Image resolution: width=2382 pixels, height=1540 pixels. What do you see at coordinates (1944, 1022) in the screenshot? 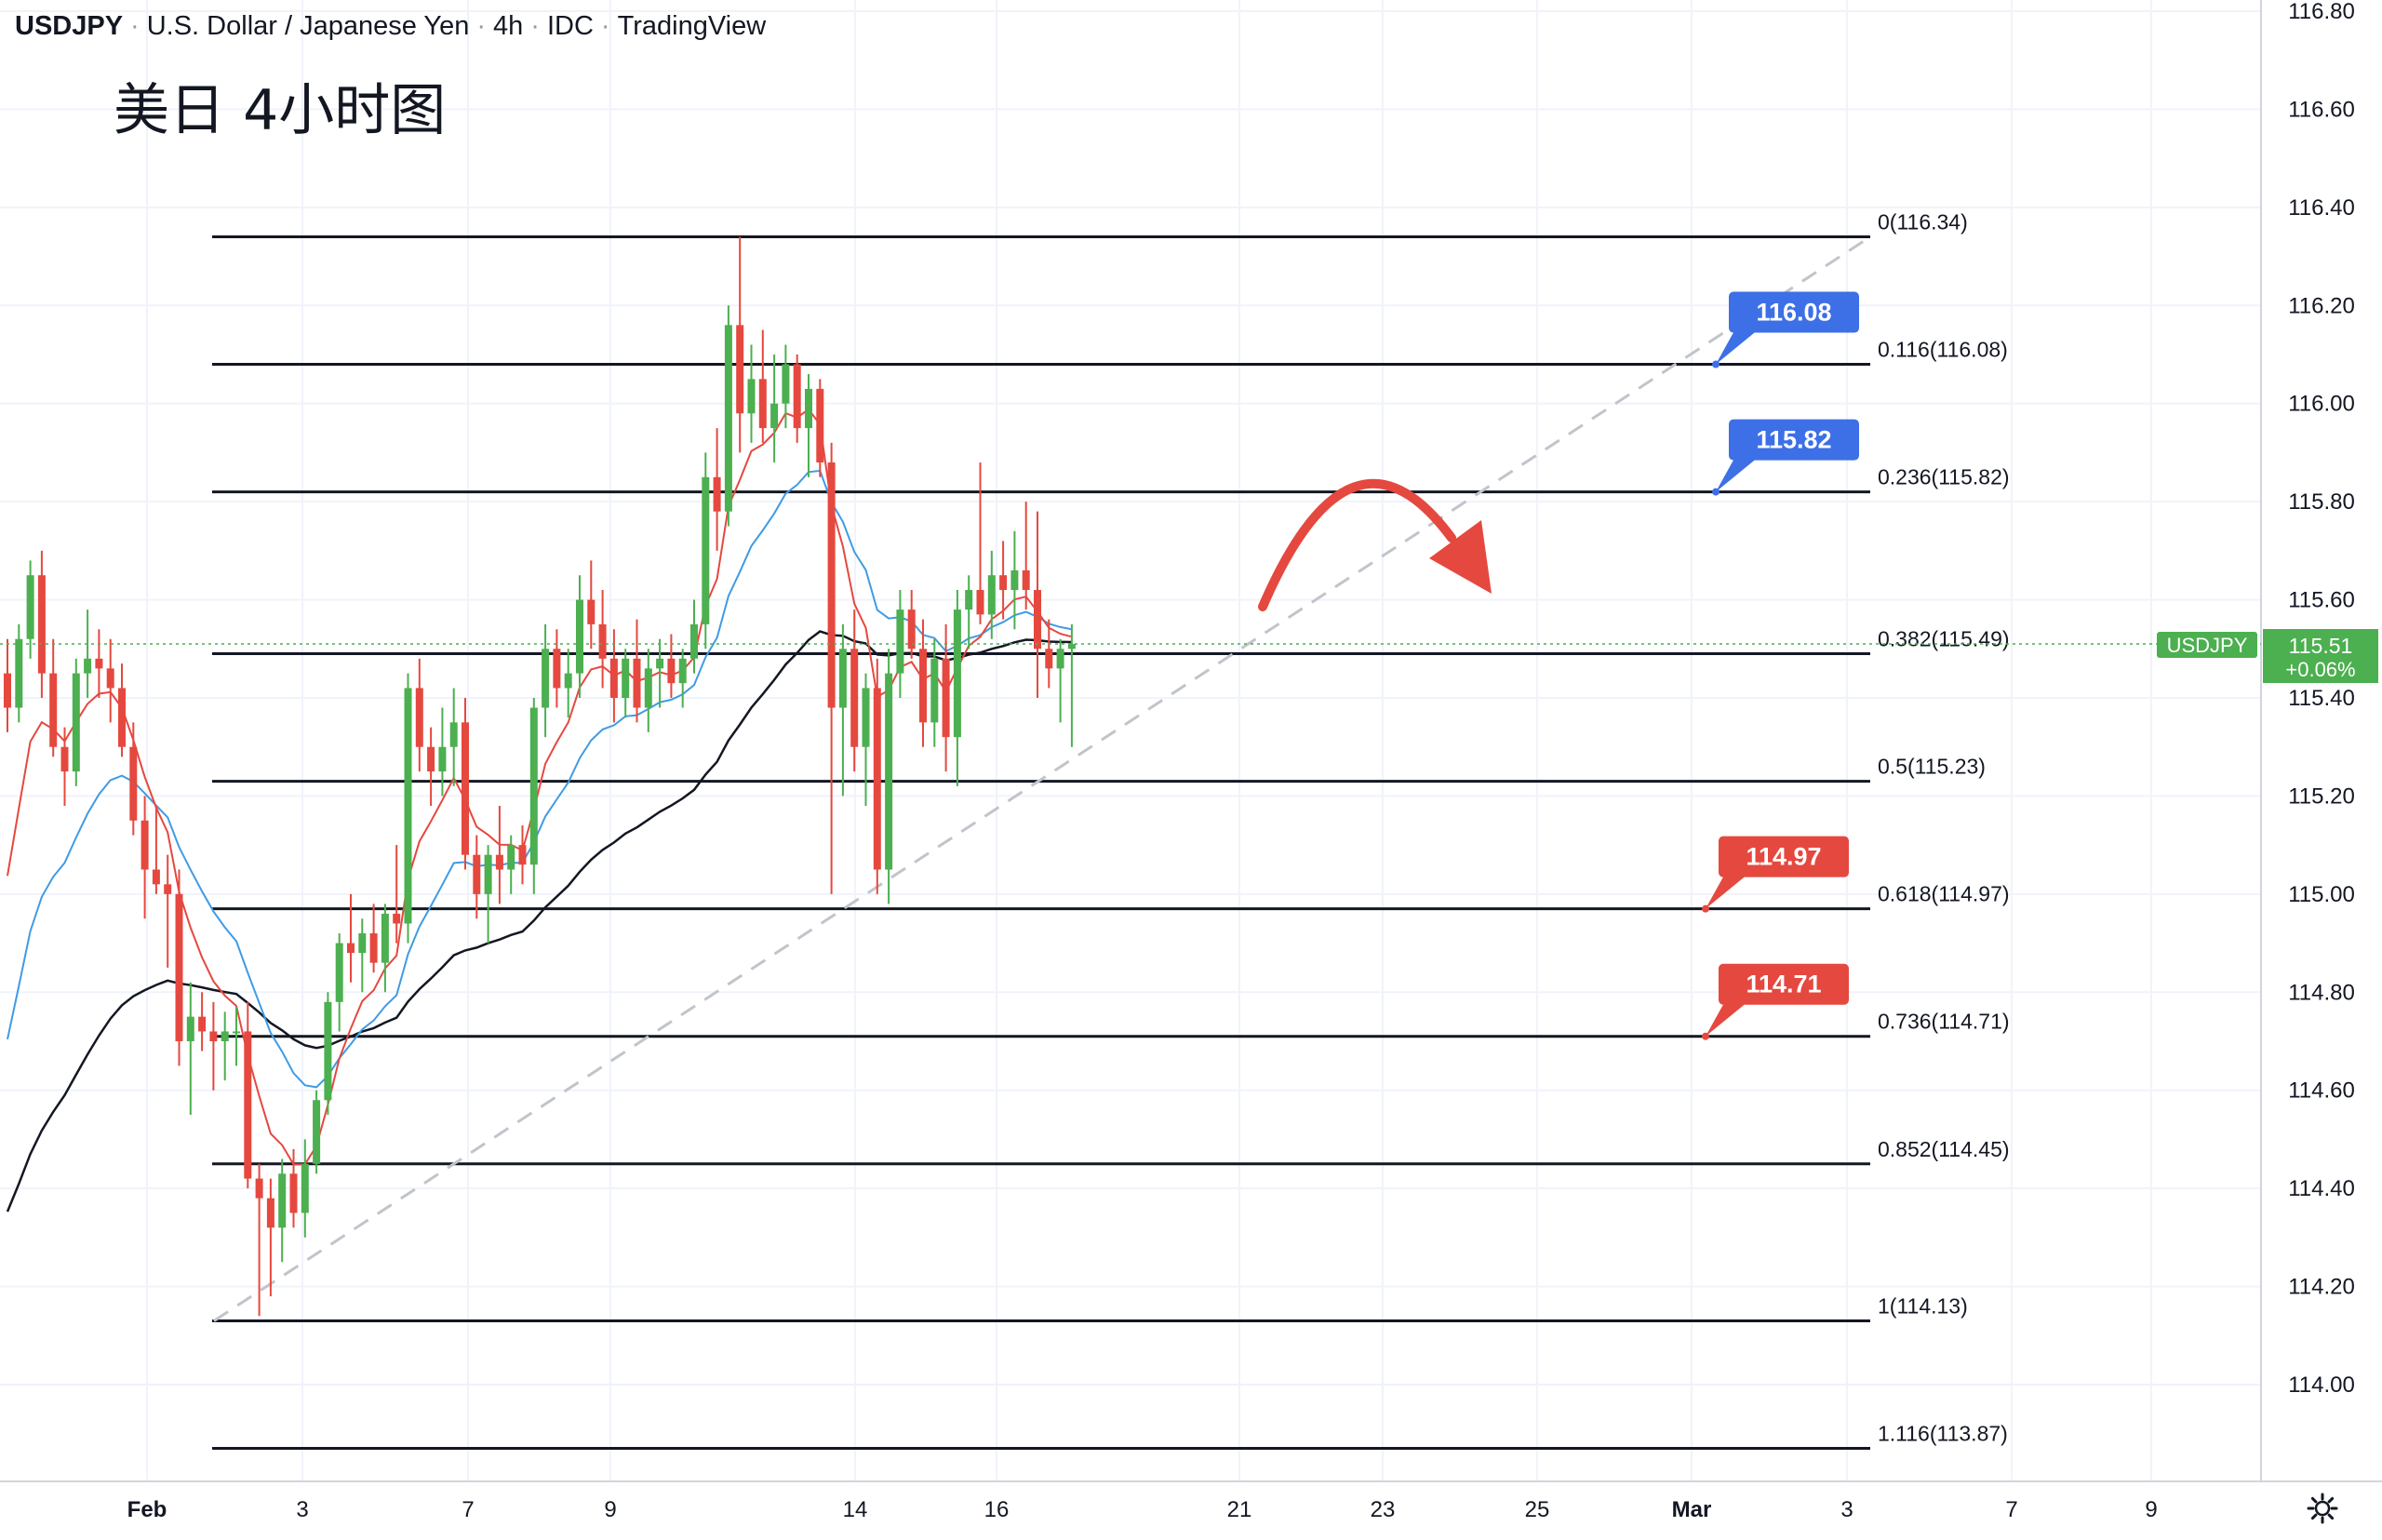
I see `fib-level-label: 0.736(114.71)` at bounding box center [1944, 1022].